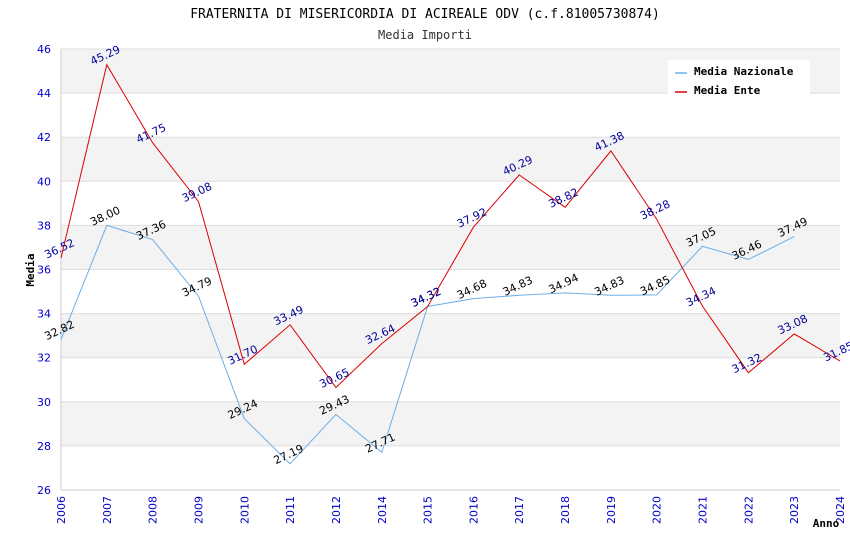 The image size is (850, 550). What do you see at coordinates (44, 137) in the screenshot?
I see `y-tick-label: 42` at bounding box center [44, 137].